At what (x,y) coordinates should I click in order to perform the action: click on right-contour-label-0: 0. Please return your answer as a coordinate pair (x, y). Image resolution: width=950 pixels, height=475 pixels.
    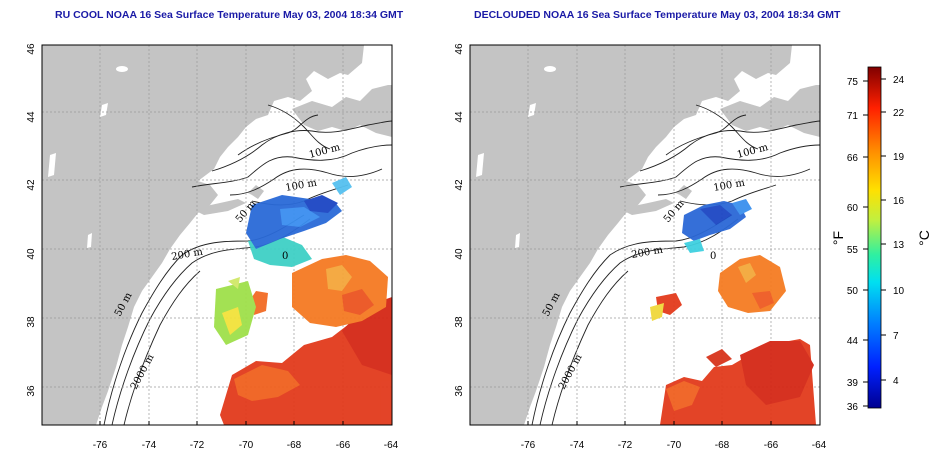
    Looking at the image, I should click on (713, 256).